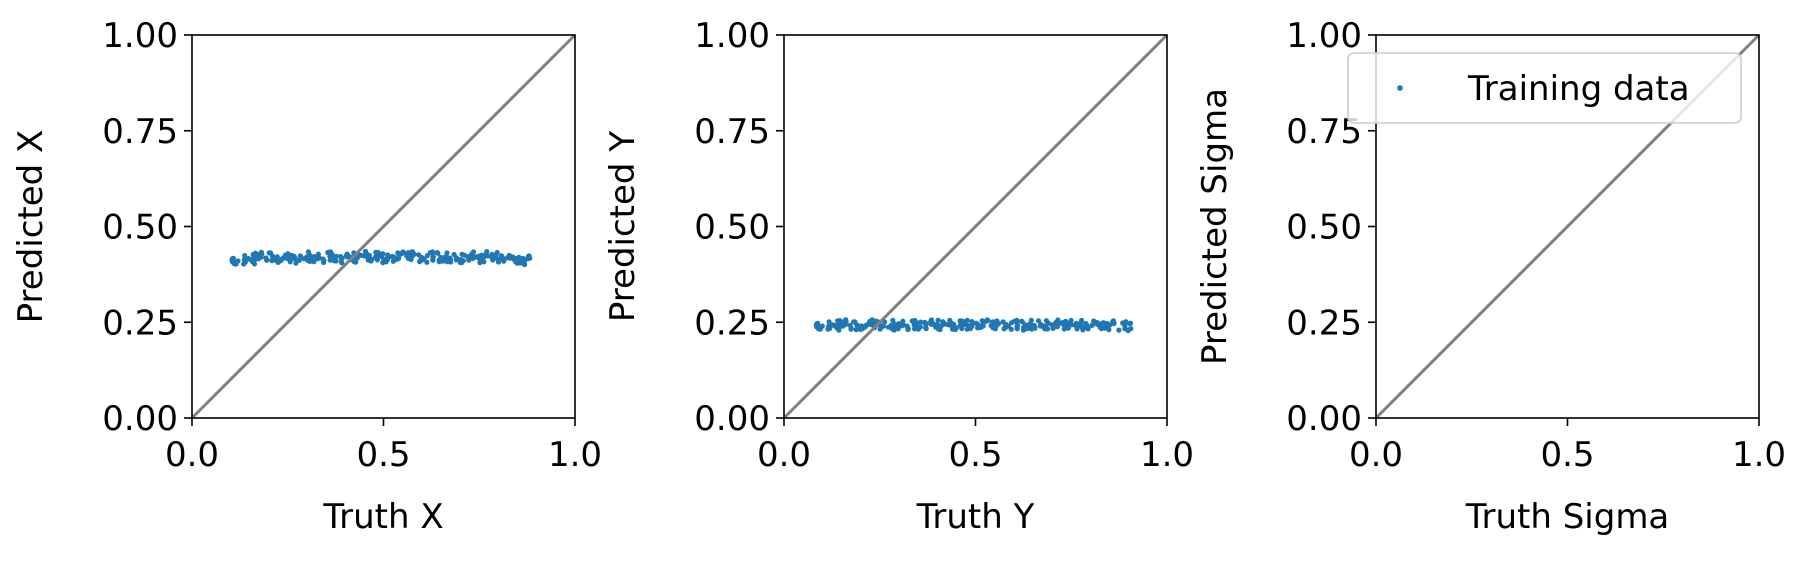 The image size is (1804, 565). What do you see at coordinates (140, 323) in the screenshot?
I see `y-tick-label: 0.25` at bounding box center [140, 323].